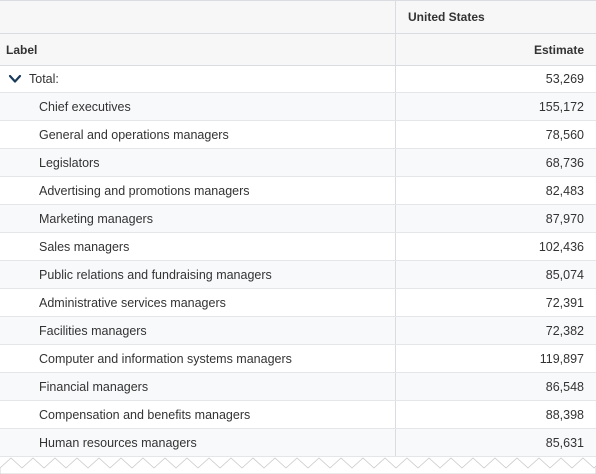  I want to click on row-value: 85,631, so click(564, 442).